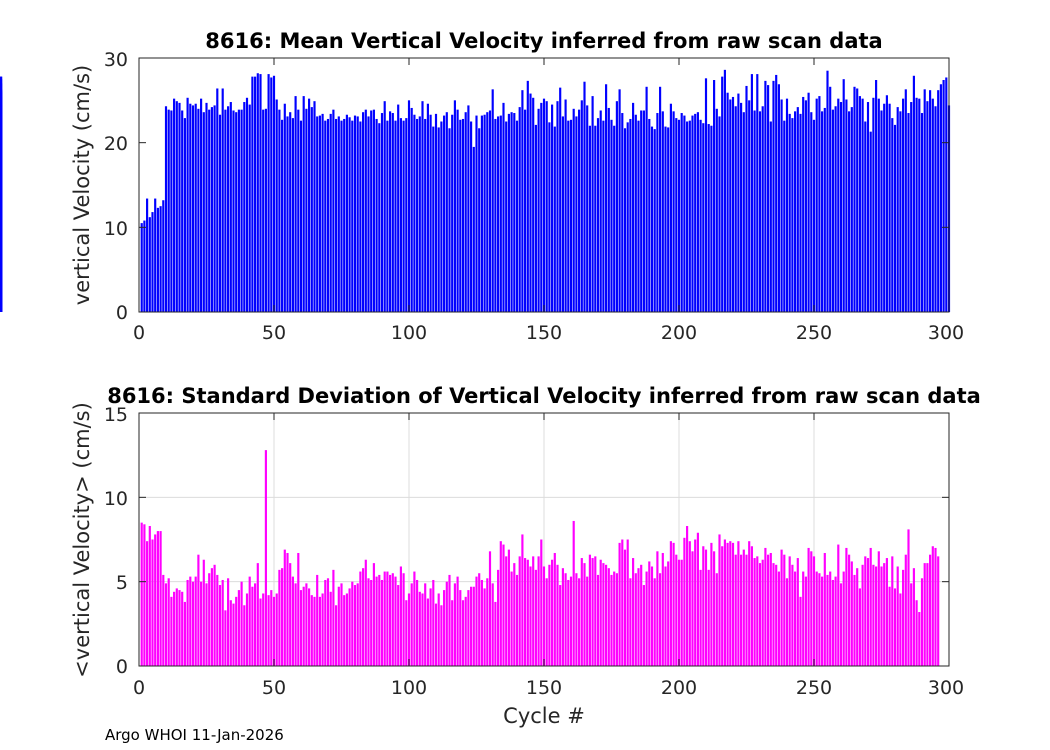  What do you see at coordinates (409, 333) in the screenshot?
I see `x-tick-label: 100` at bounding box center [409, 333].